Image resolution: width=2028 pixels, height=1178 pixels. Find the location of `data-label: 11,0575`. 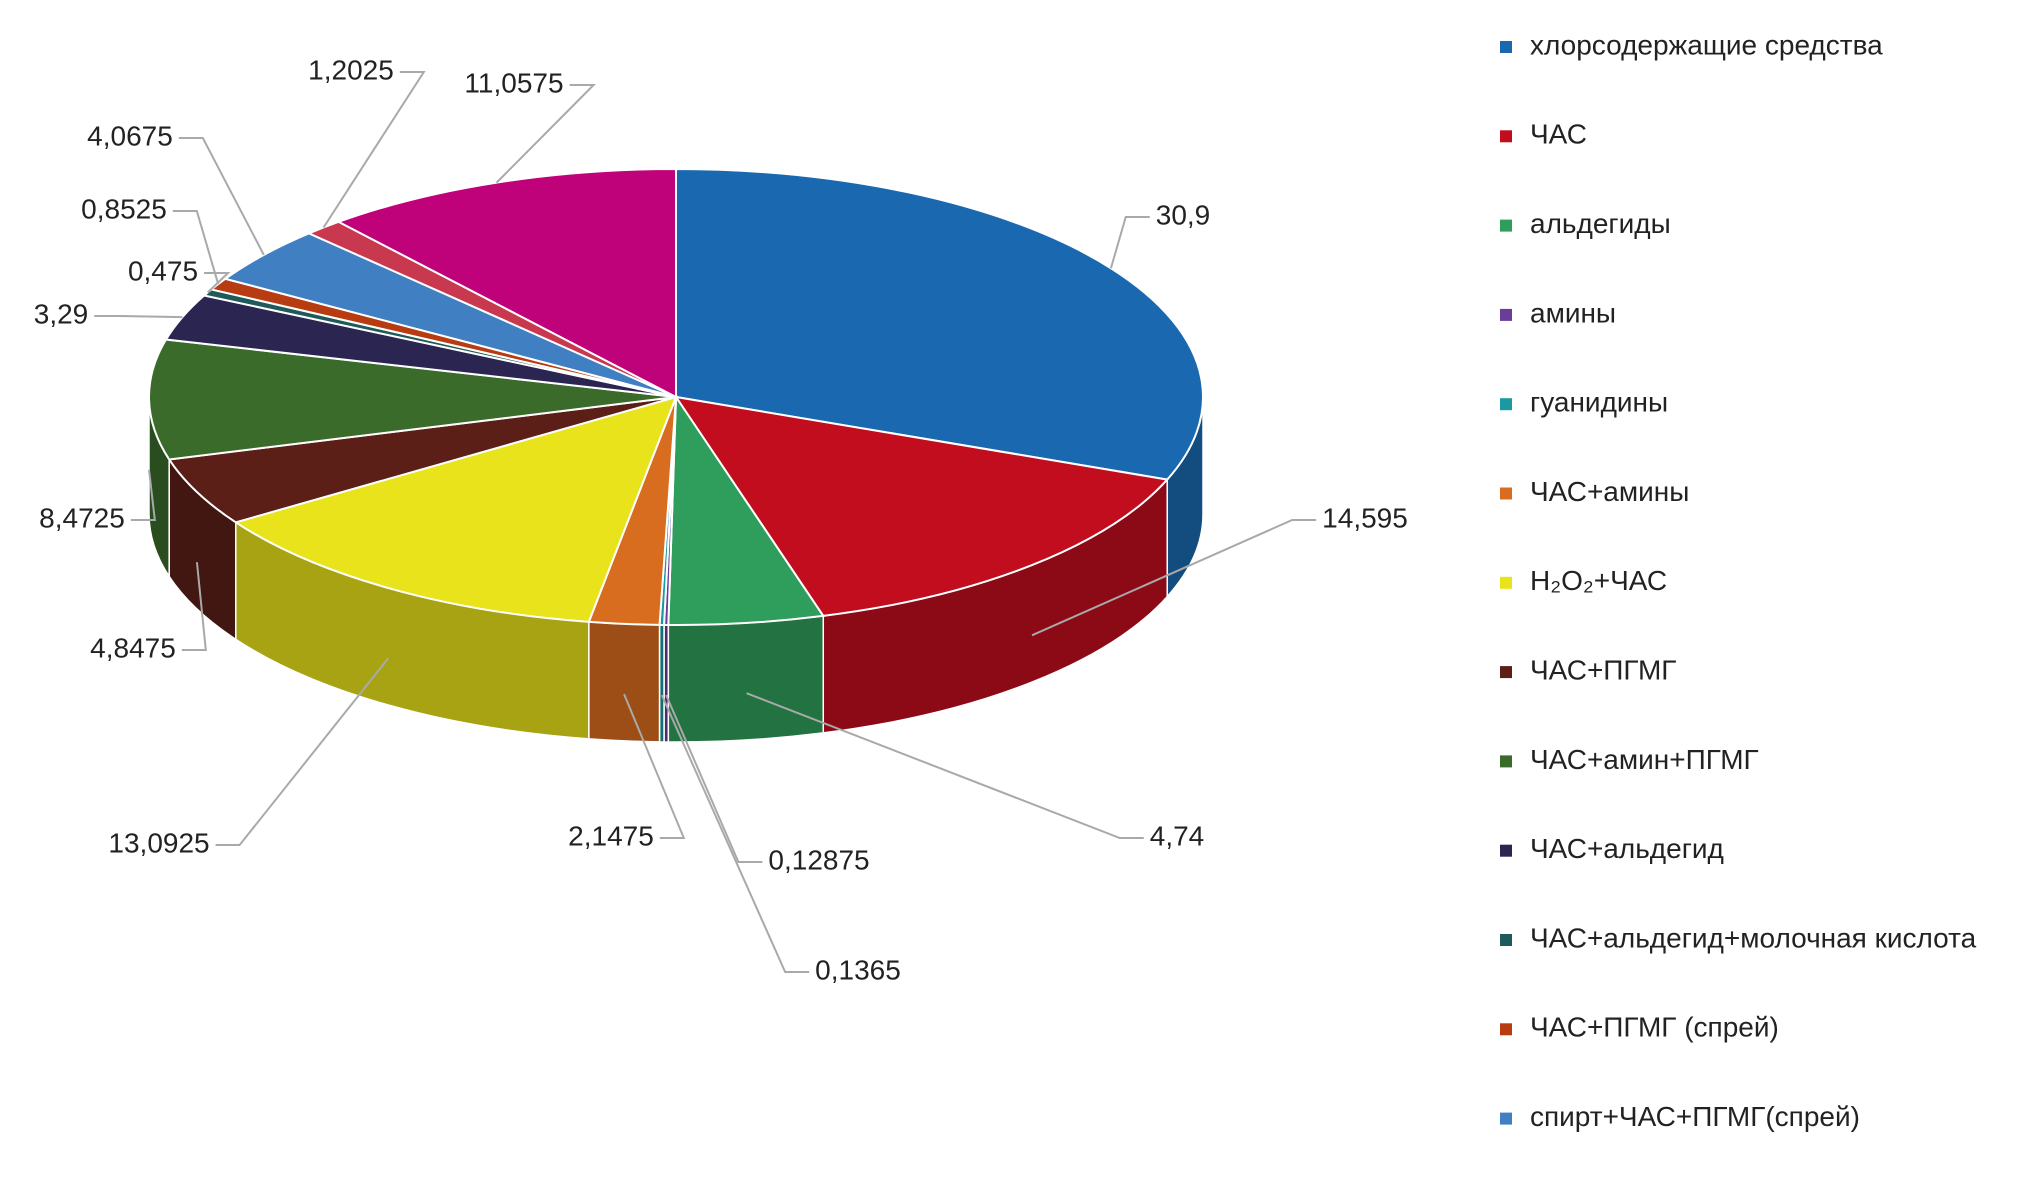

data-label: 11,0575 is located at coordinates (513, 82).